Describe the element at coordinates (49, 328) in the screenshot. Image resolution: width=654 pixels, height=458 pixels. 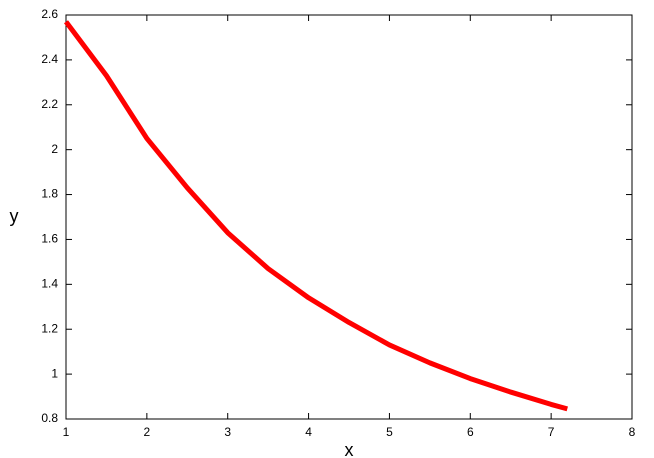
I see `y-tick-label: 1.2` at that location.